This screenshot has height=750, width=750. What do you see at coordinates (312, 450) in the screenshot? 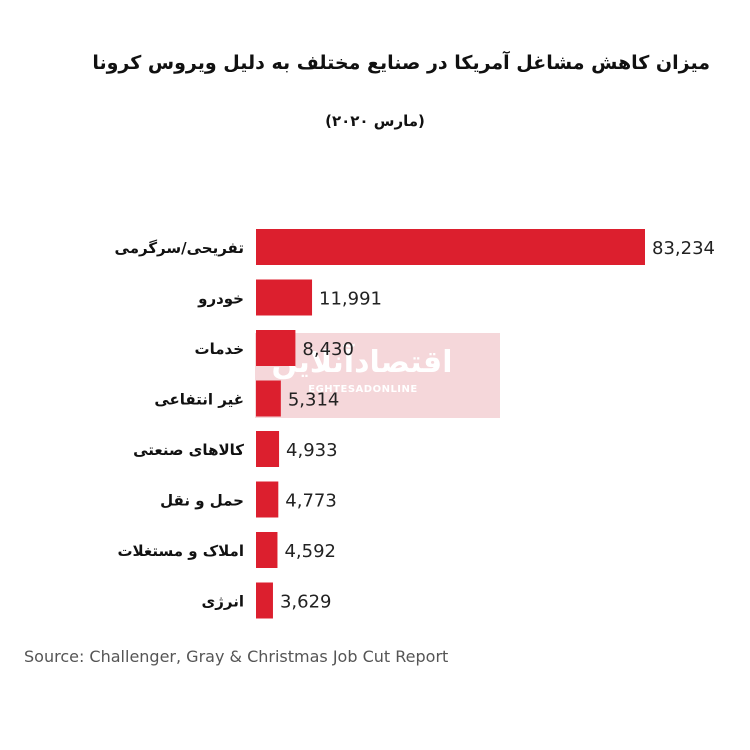
I see `value-label-4: 4,933` at bounding box center [312, 450].